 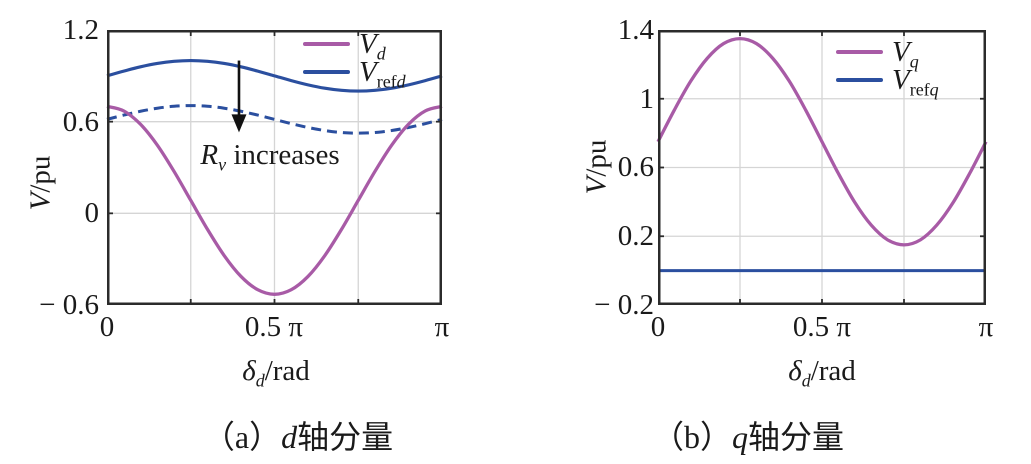 What do you see at coordinates (69, 305) in the screenshot?
I see `y-tick-label: − 0.6` at bounding box center [69, 305].